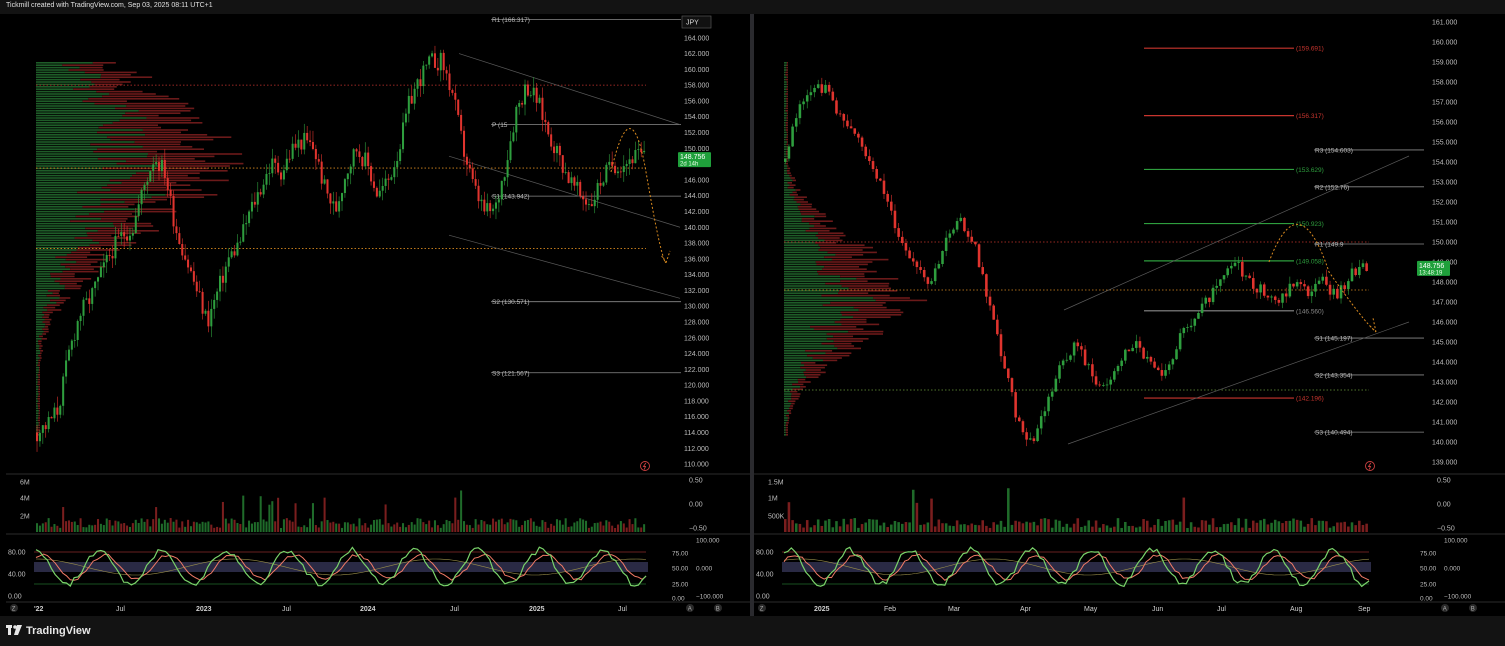 This screenshot has width=1505, height=646. What do you see at coordinates (776, 517) in the screenshot?
I see `volume-axis-label: 500K` at bounding box center [776, 517].